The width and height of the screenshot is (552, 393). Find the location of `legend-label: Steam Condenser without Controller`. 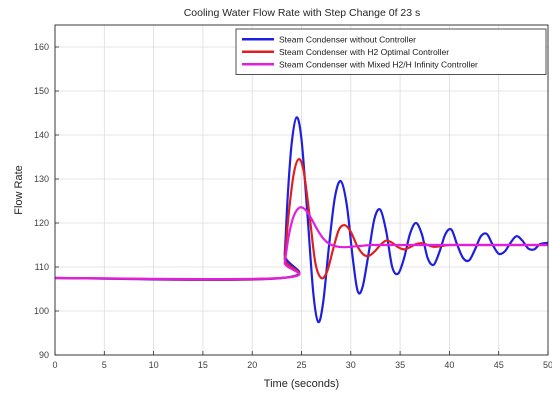

legend-label: Steam Condenser without Controller is located at coordinates (347, 39).